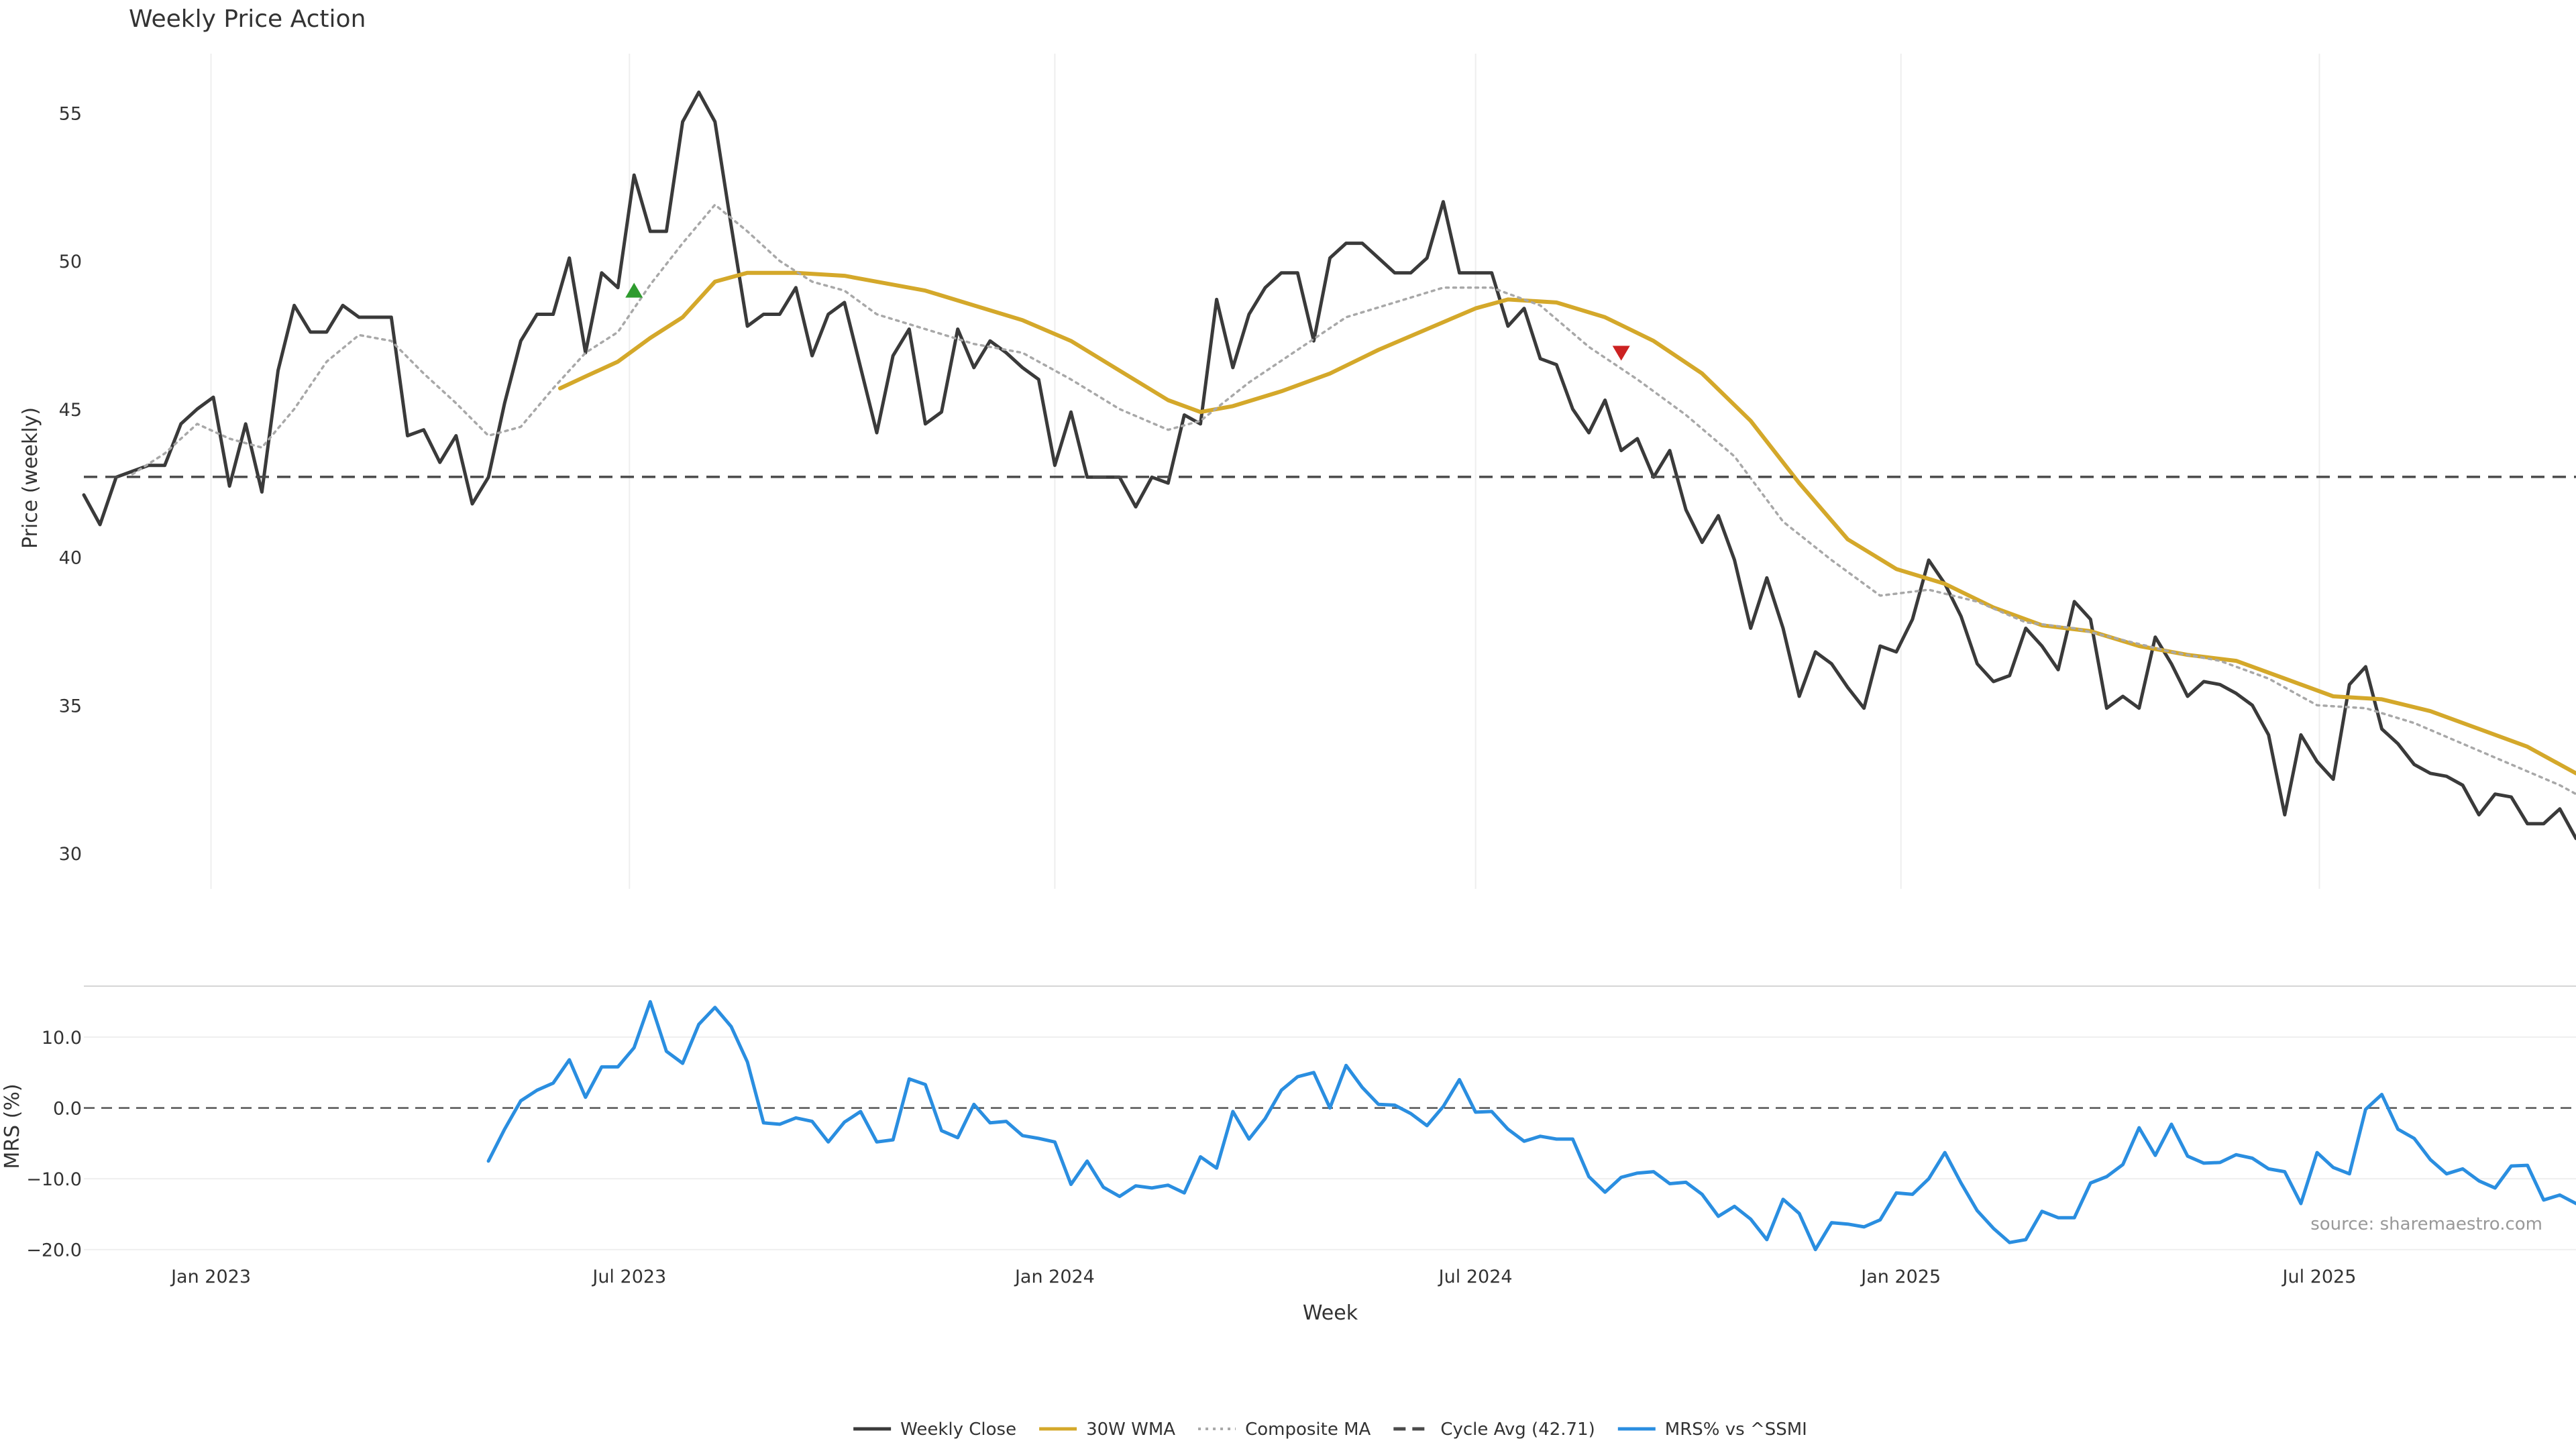 This screenshot has width=2576, height=1449. Describe the element at coordinates (210, 1277) in the screenshot. I see `x-tick-label: Jan 2023` at that location.